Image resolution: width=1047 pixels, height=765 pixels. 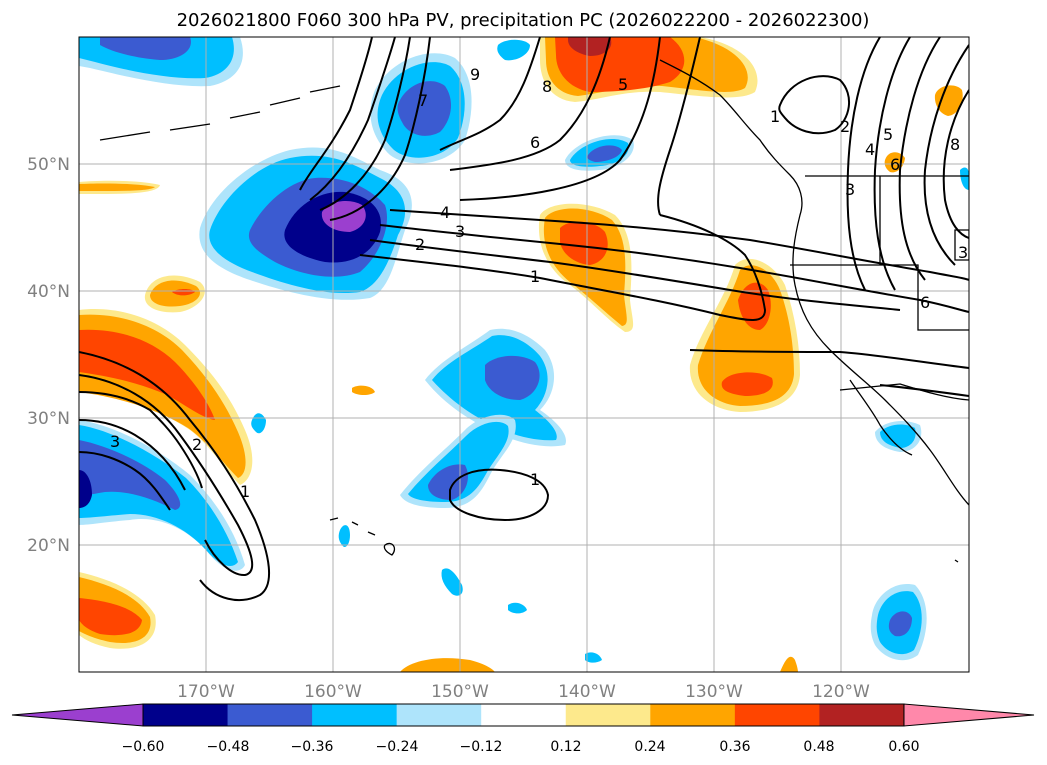 What do you see at coordinates (48, 355) in the screenshot?
I see `latitude-labels: 20°N 30°N 40°N 50°N` at bounding box center [48, 355].